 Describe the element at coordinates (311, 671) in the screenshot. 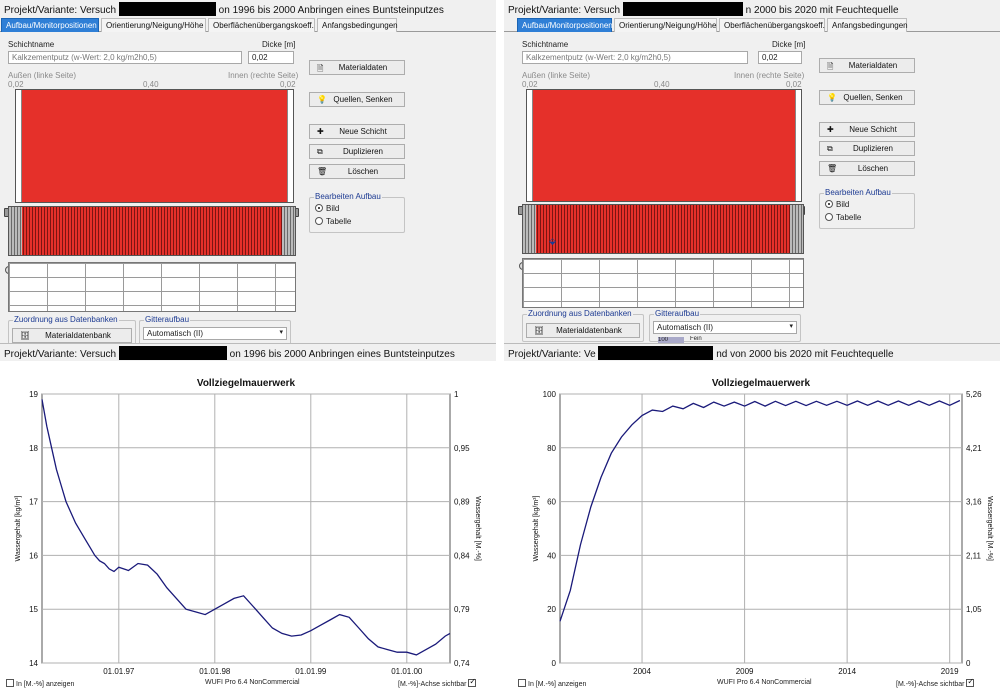

I see `x-tick-label: 01.01.99` at that location.